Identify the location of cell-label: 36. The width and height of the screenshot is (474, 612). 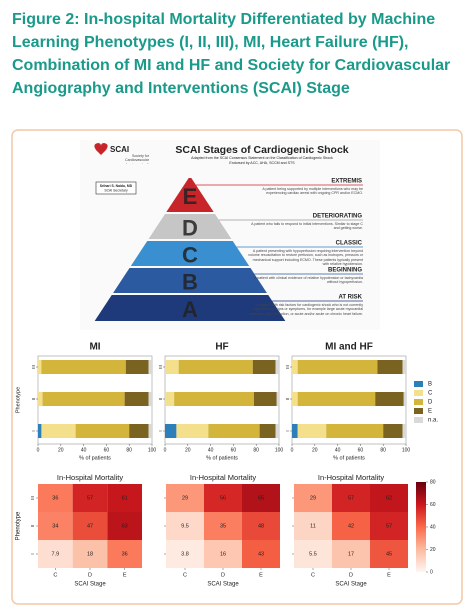
(125, 554).